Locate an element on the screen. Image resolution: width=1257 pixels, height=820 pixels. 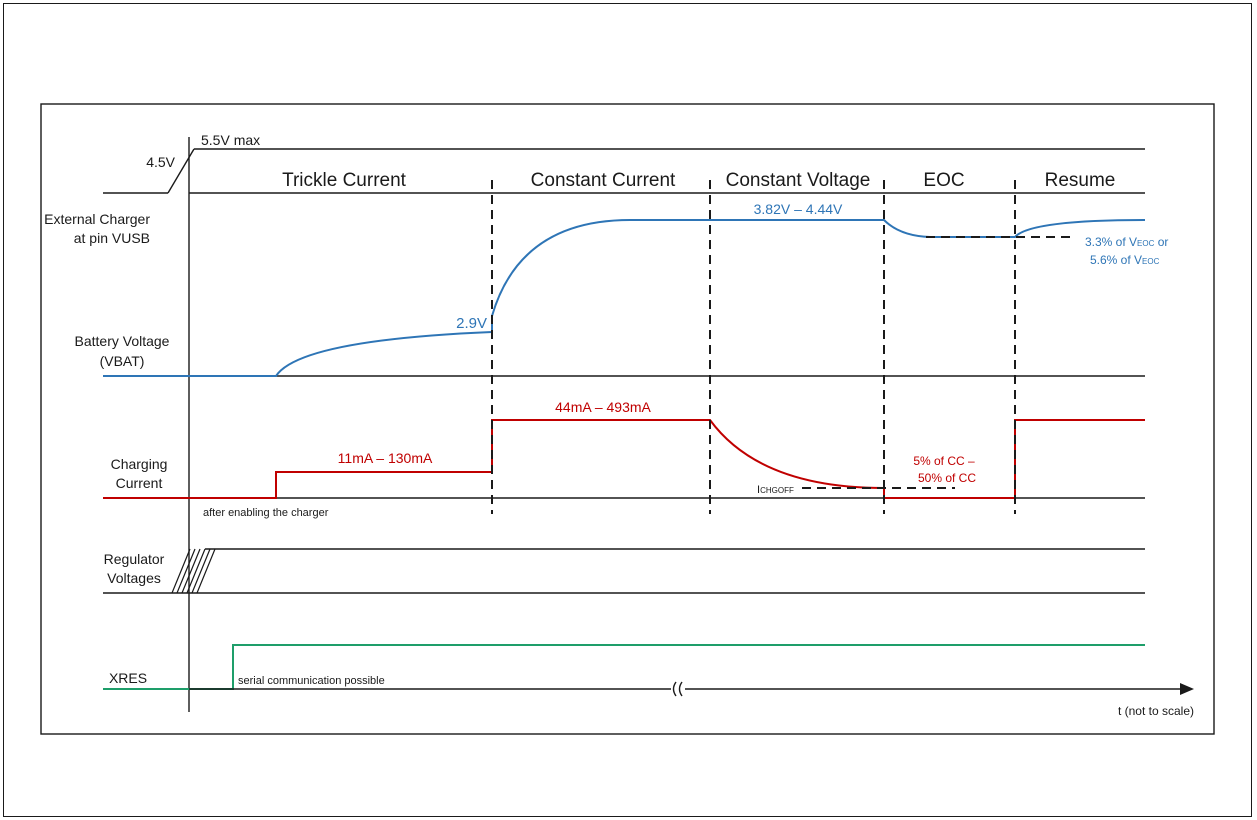
time-axis-label: t (not to scale) is located at coordinates (1156, 711).